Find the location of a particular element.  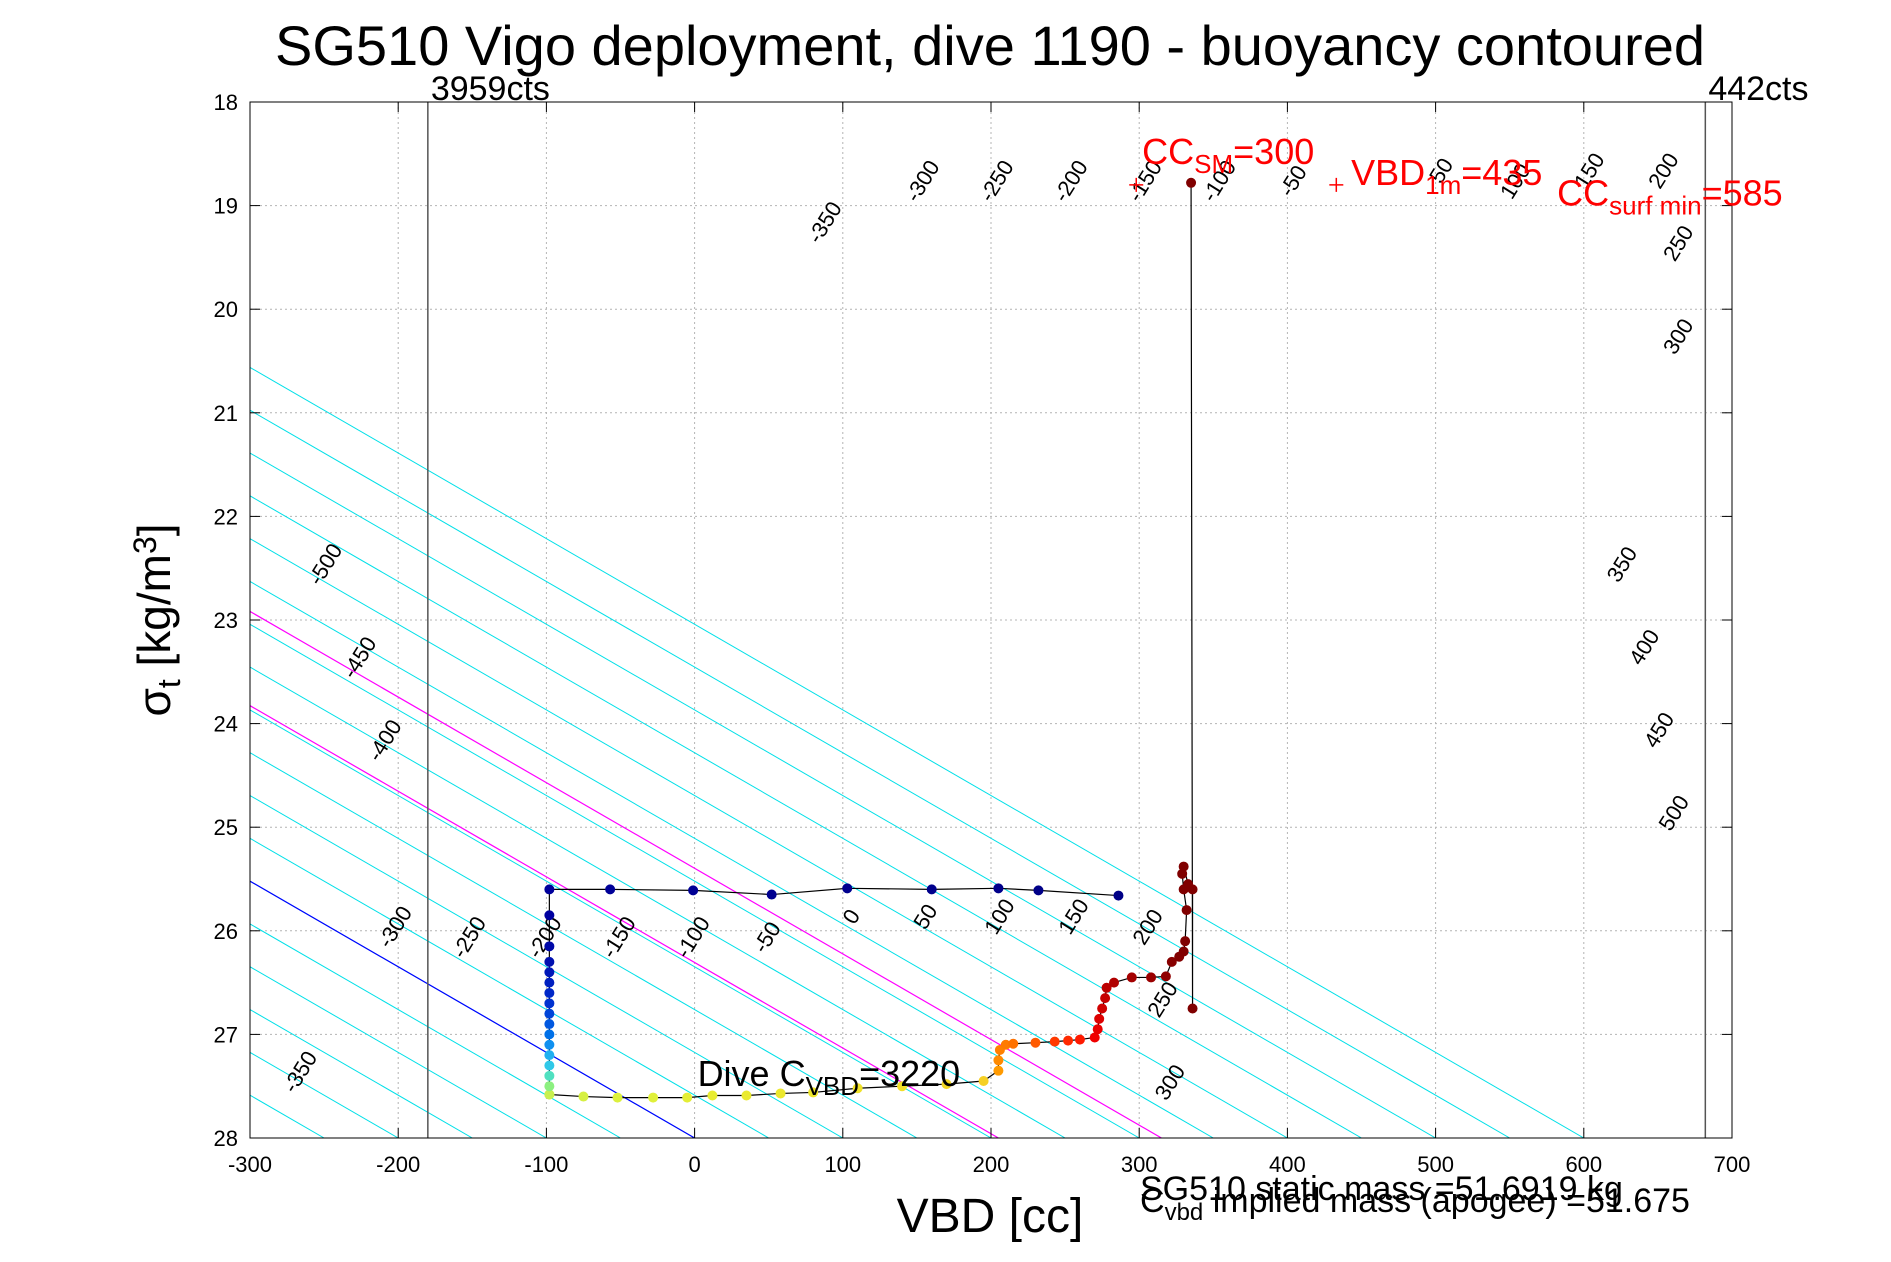

x-tick-label: 600 is located at coordinates (1583, 1164).